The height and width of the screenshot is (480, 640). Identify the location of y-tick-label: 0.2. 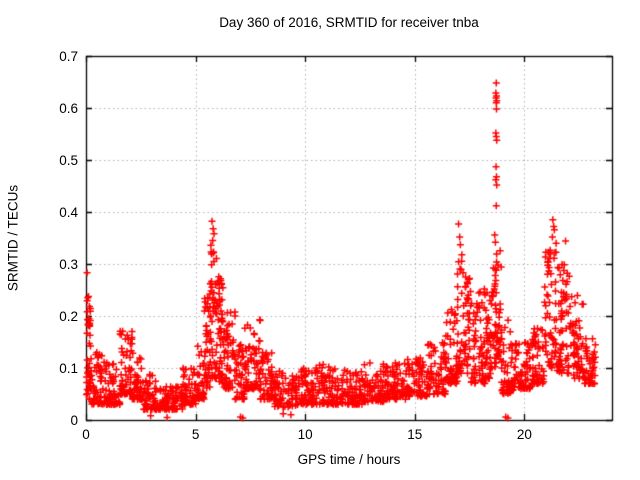
(68, 316).